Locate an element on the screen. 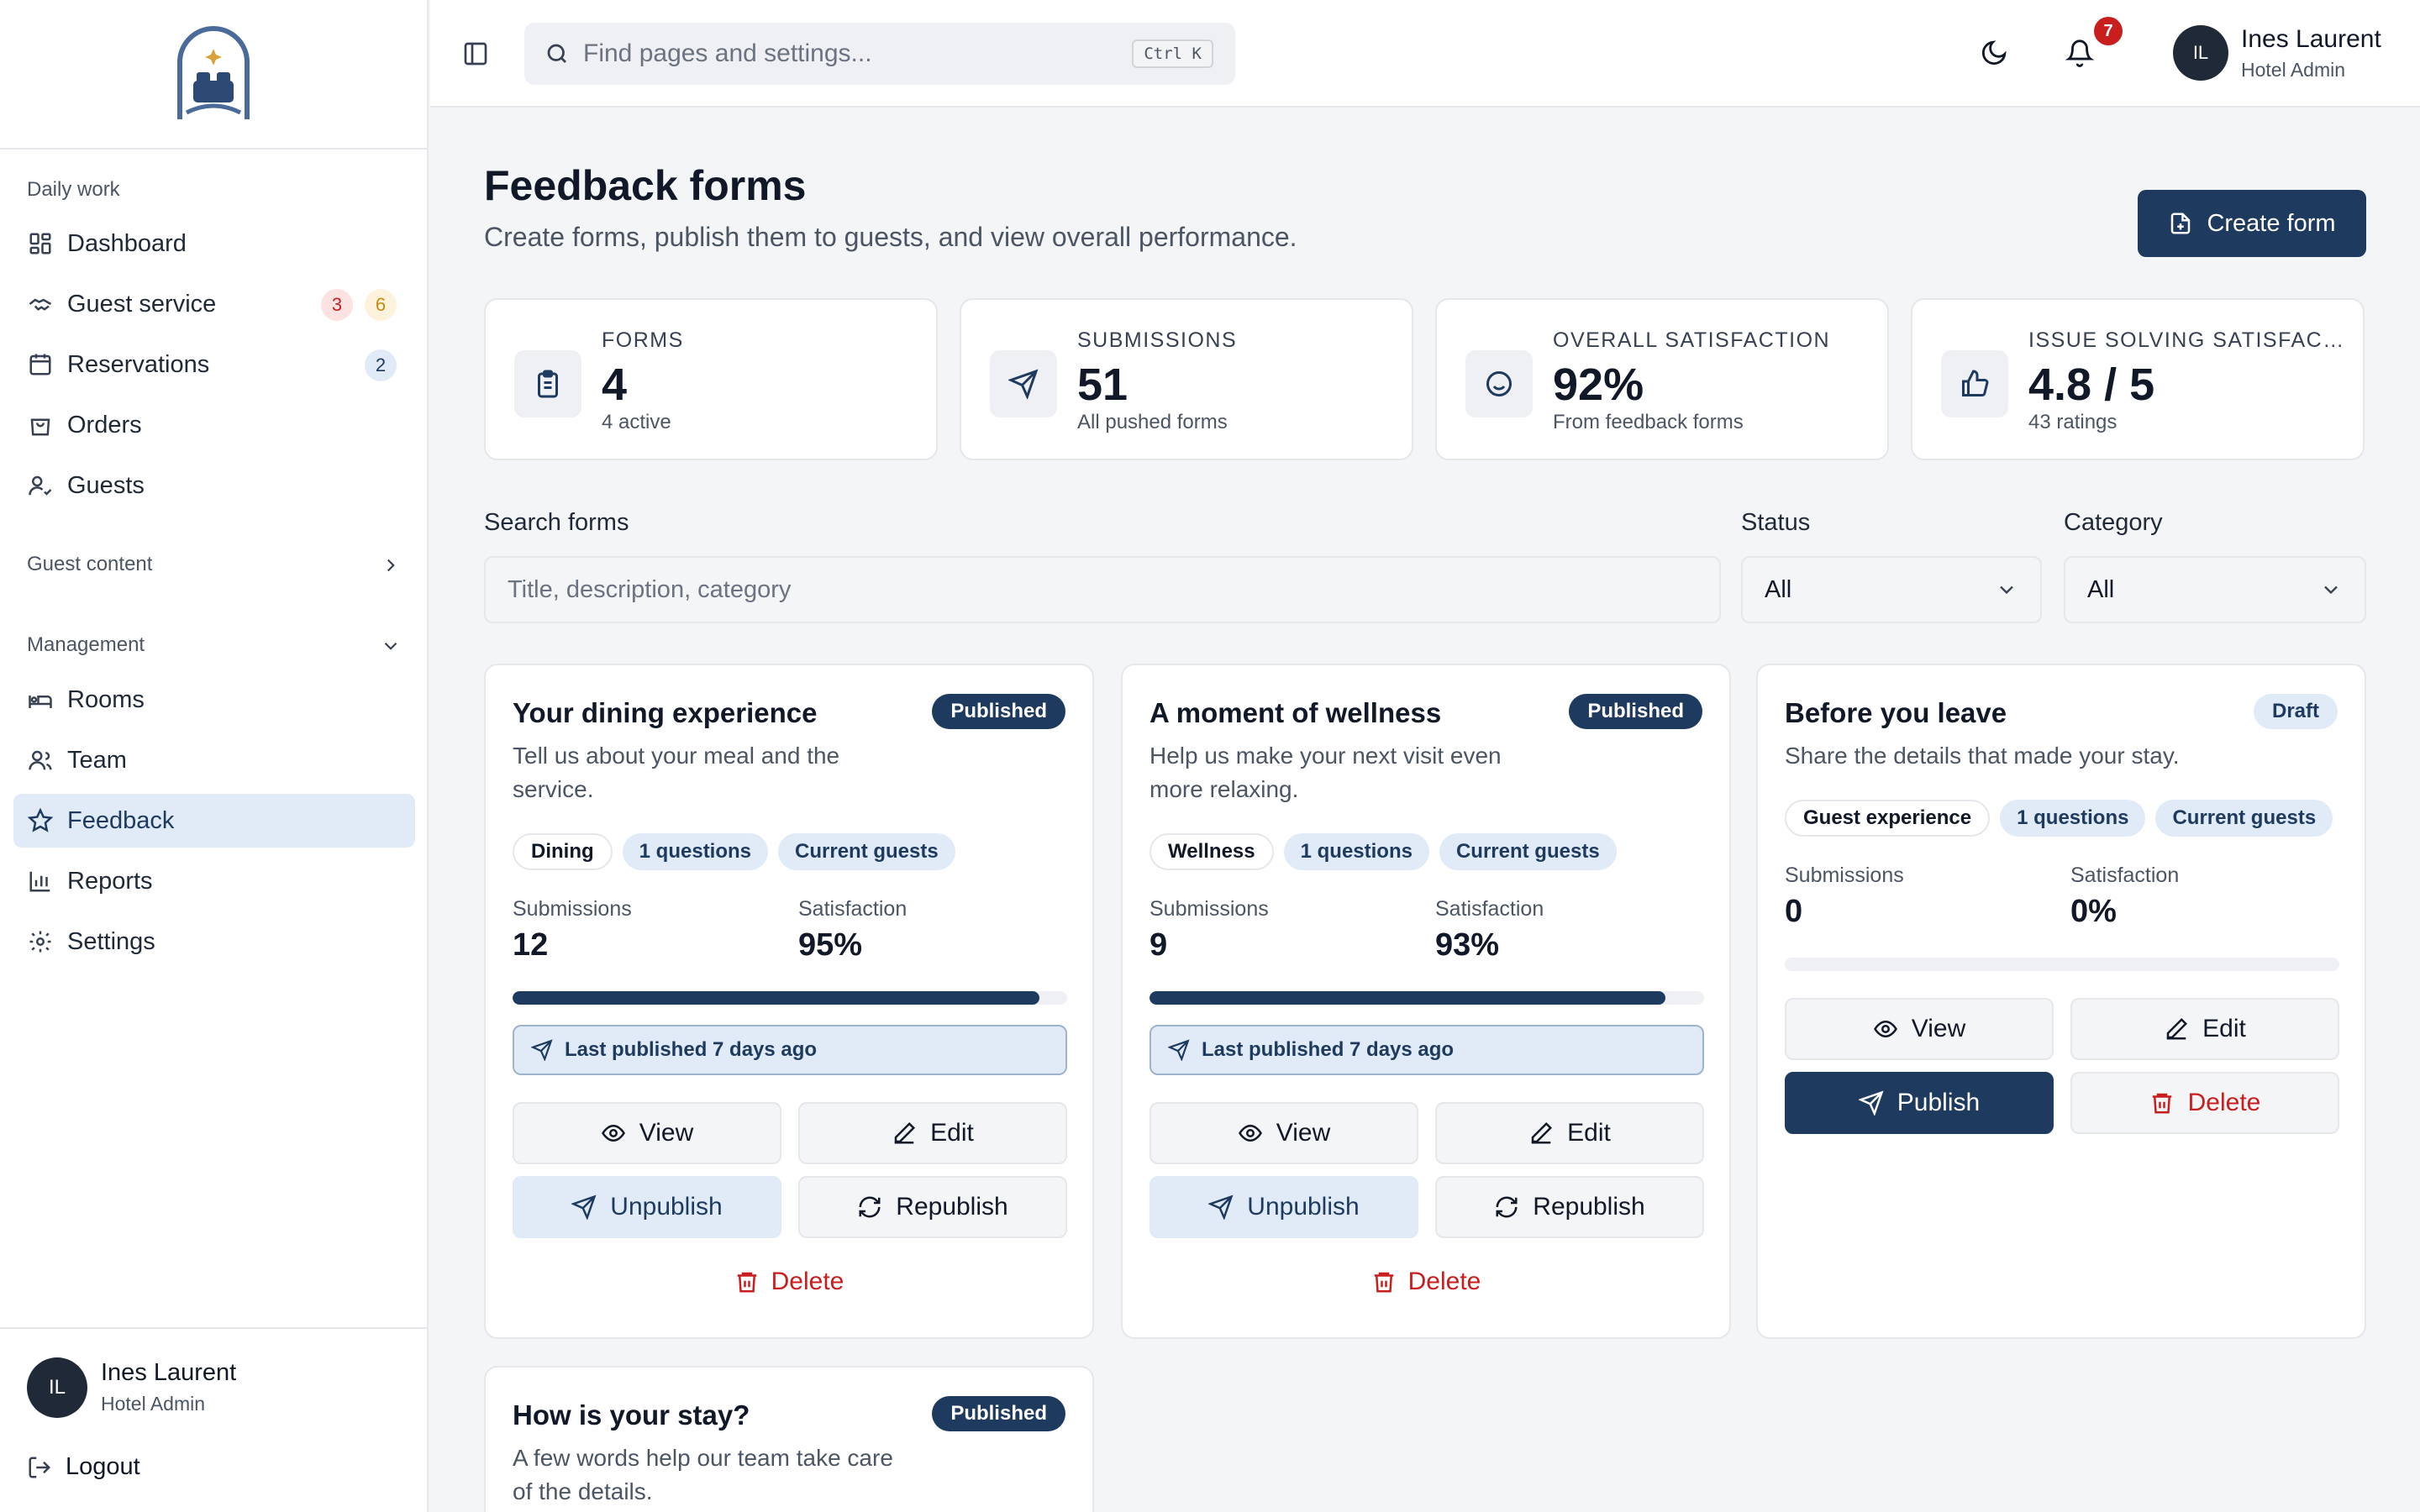 Image resolution: width=2420 pixels, height=1512 pixels. submissions-value: 12 is located at coordinates (531, 945).